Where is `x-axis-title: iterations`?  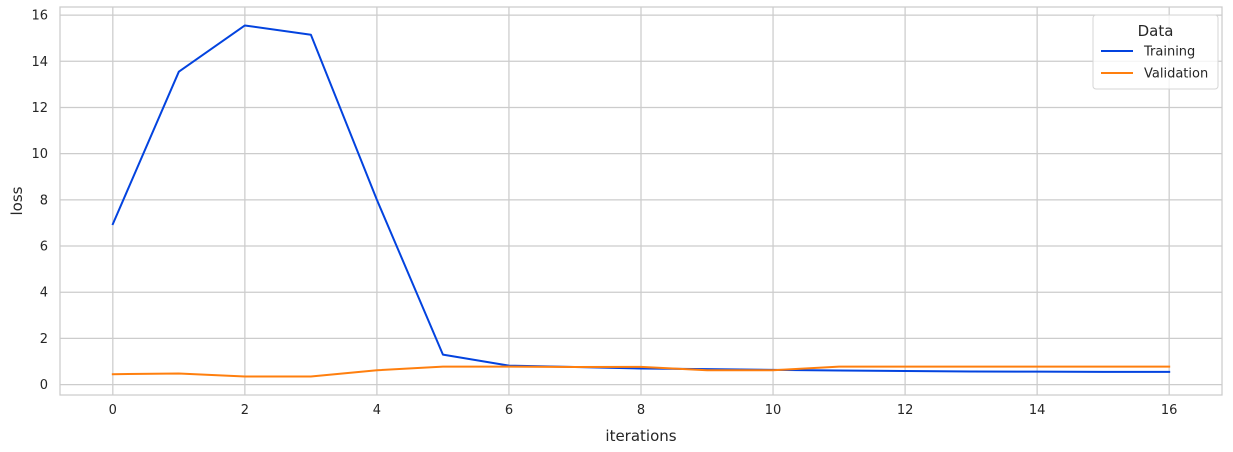
x-axis-title: iterations is located at coordinates (640, 436).